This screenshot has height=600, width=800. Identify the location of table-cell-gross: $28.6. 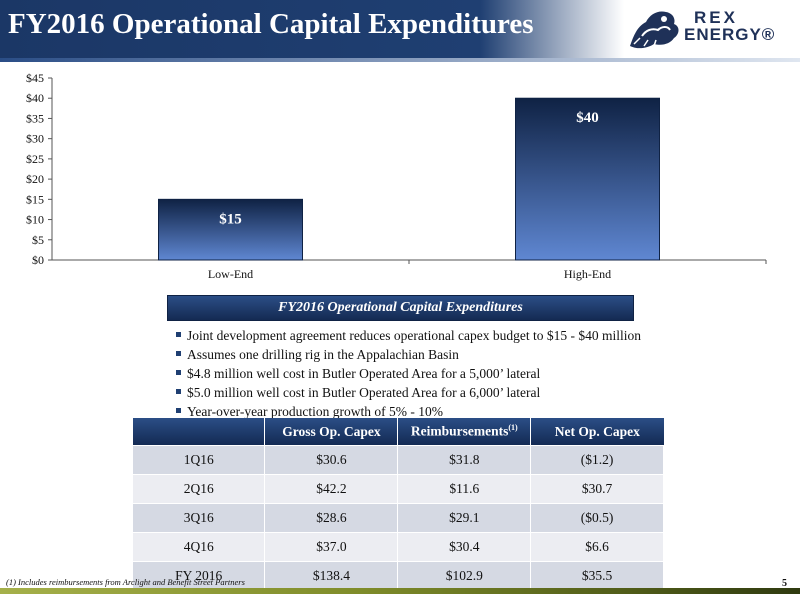
(331, 518).